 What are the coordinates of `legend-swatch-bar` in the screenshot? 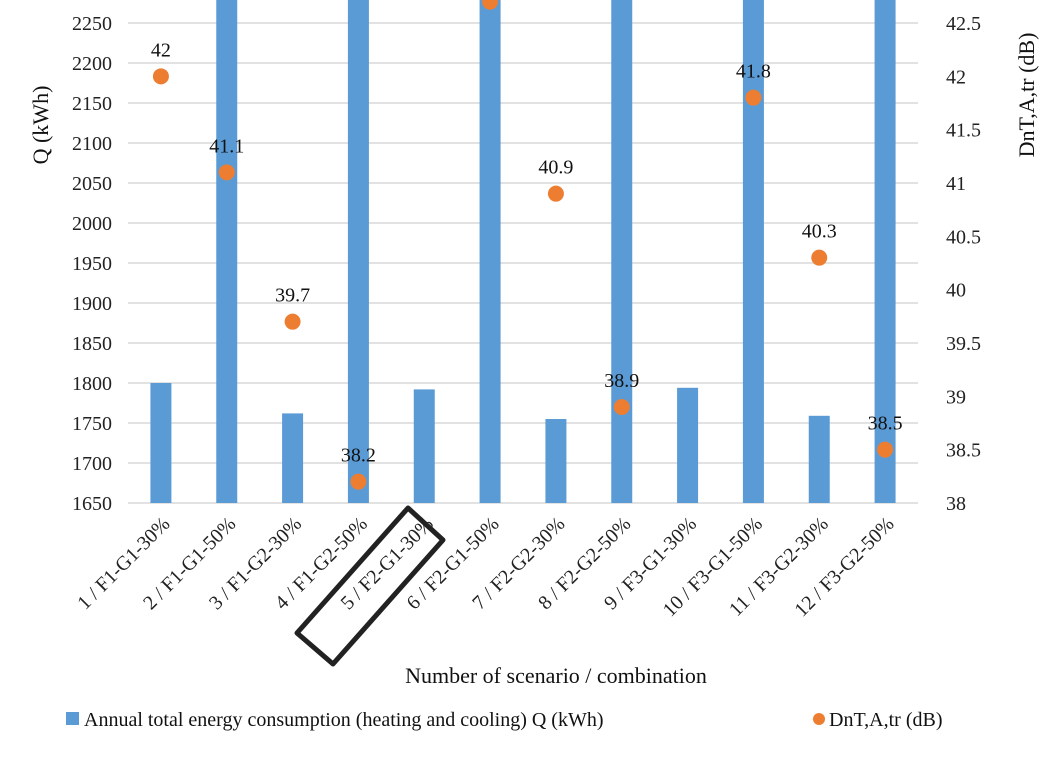 It's located at (72, 718).